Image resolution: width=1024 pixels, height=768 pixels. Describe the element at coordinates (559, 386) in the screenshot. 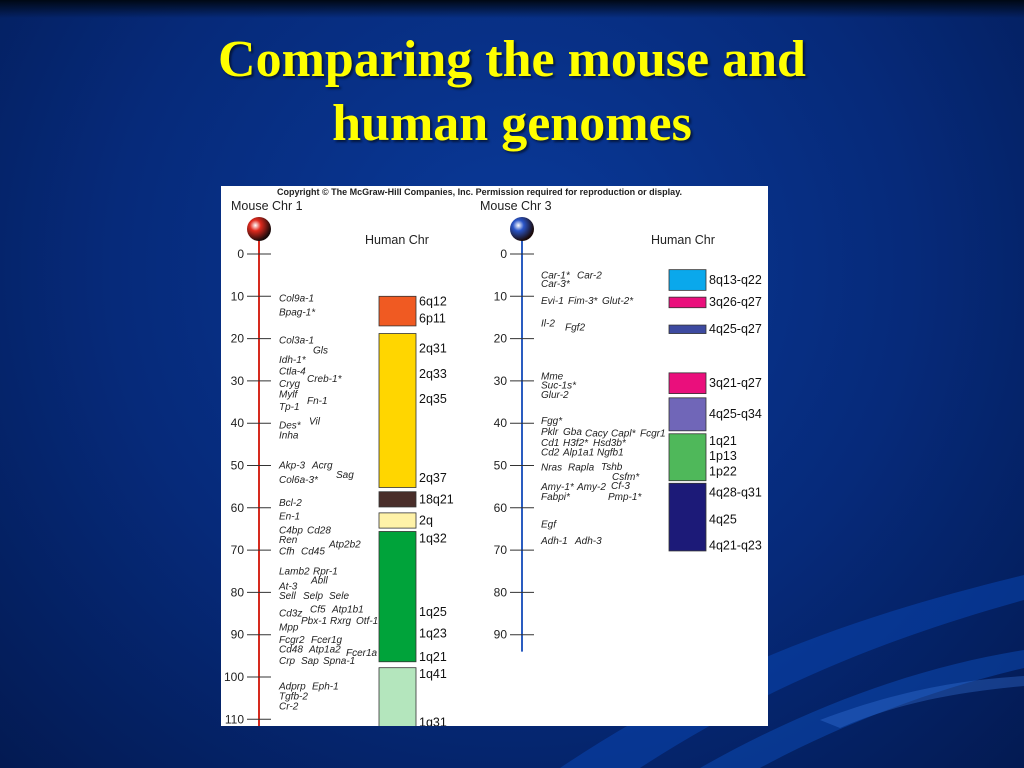

I see `gene-label: Suc-1s*` at that location.